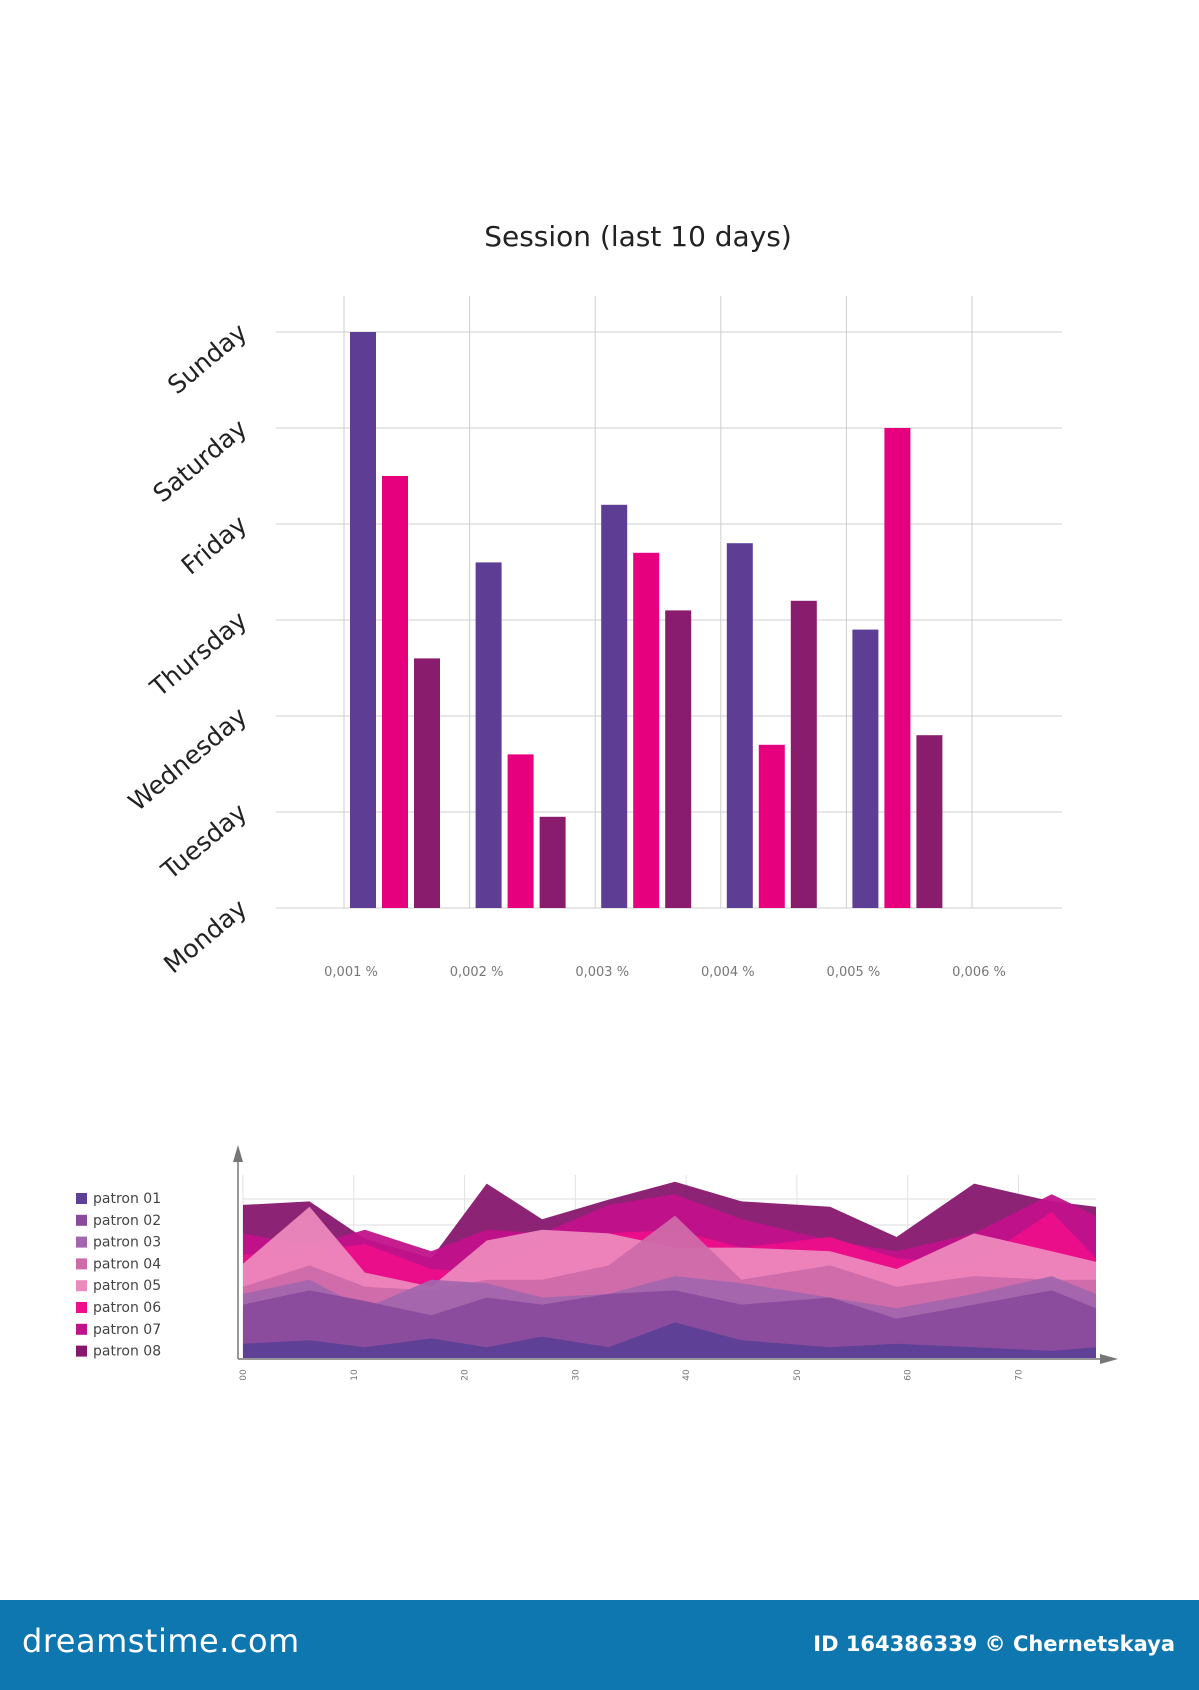 This screenshot has height=1690, width=1199. Describe the element at coordinates (638, 236) in the screenshot. I see `chart-title: Session (last 10 days)` at that location.